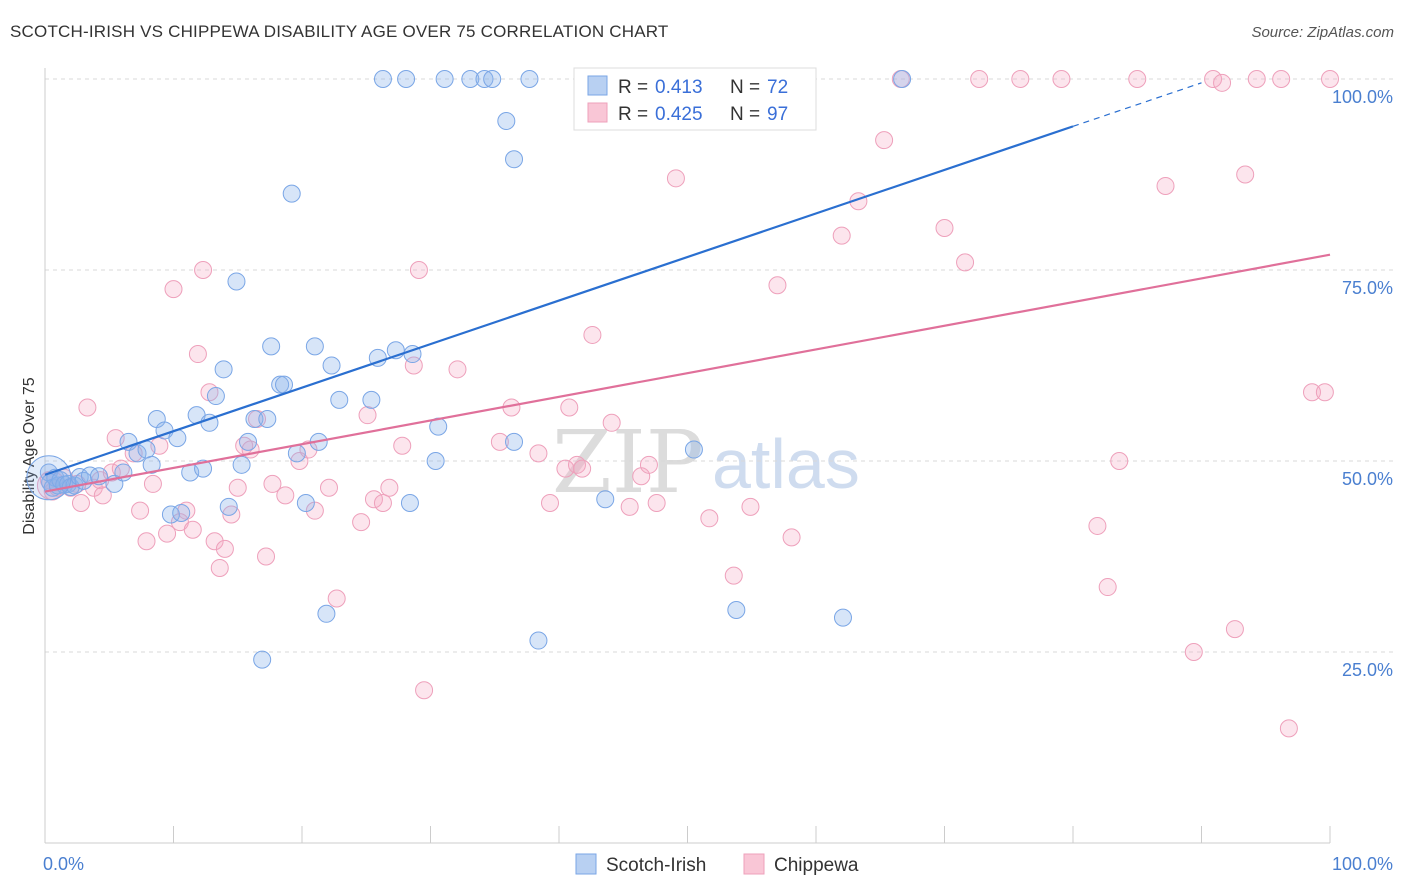 Image resolution: width=1406 pixels, height=892 pixels. I want to click on legend-r-label-1: R =, so click(633, 87).